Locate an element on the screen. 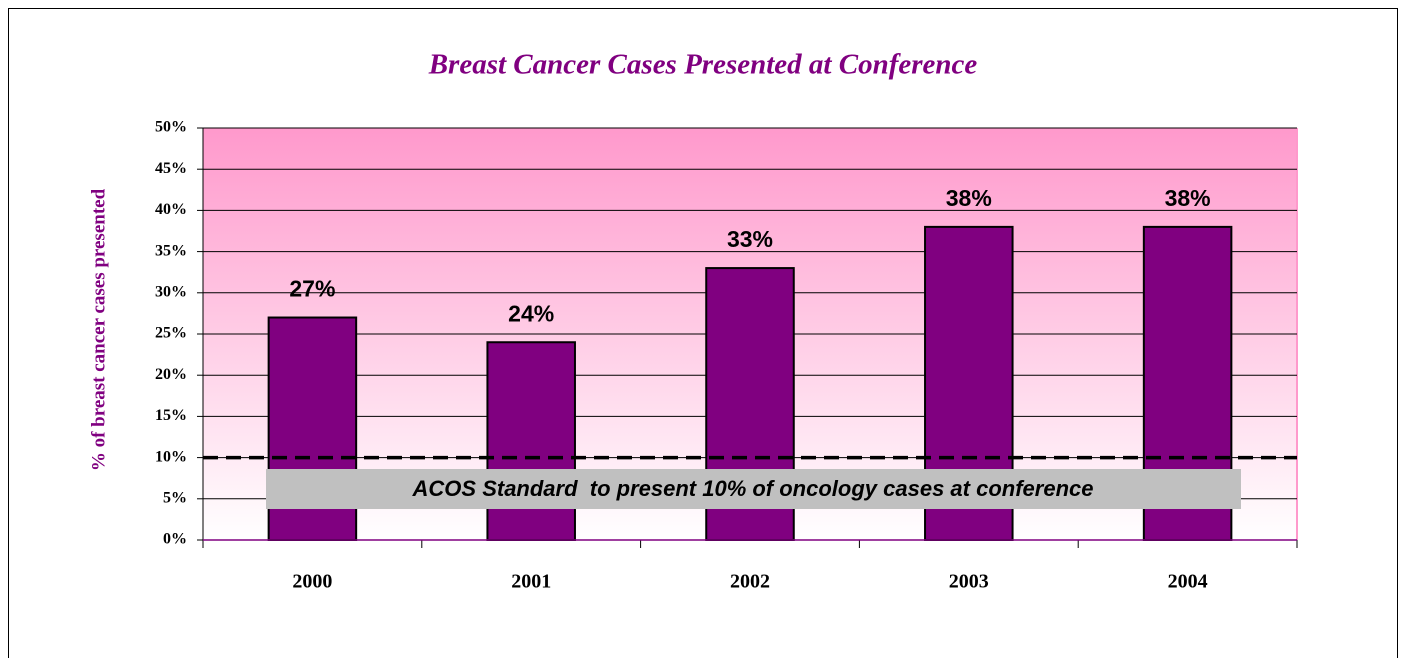  data-label: 27% is located at coordinates (312, 289).